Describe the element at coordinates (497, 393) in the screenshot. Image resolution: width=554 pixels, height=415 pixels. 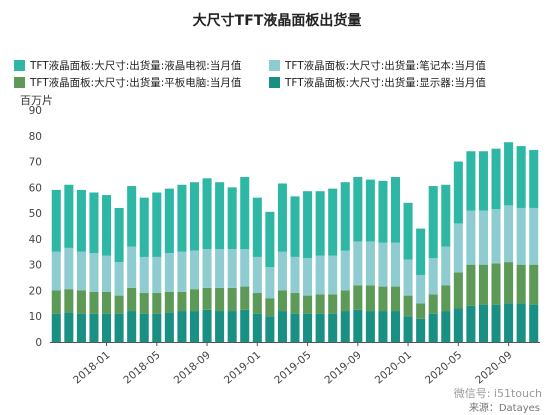
I see `watermark: 微信号: i51touch` at that location.